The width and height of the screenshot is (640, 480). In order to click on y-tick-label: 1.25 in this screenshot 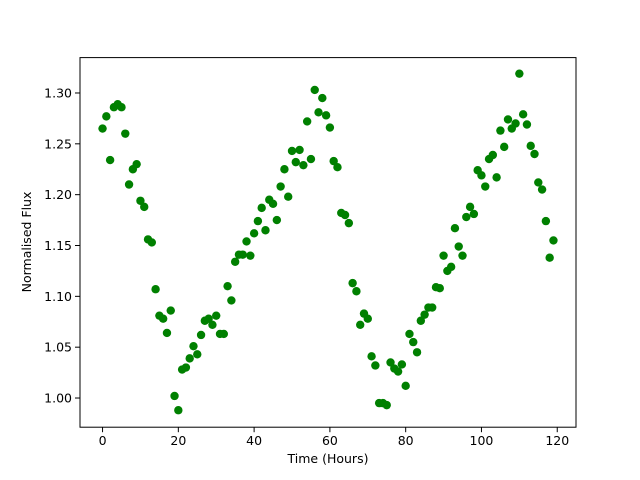, I will do `click(58, 143)`.